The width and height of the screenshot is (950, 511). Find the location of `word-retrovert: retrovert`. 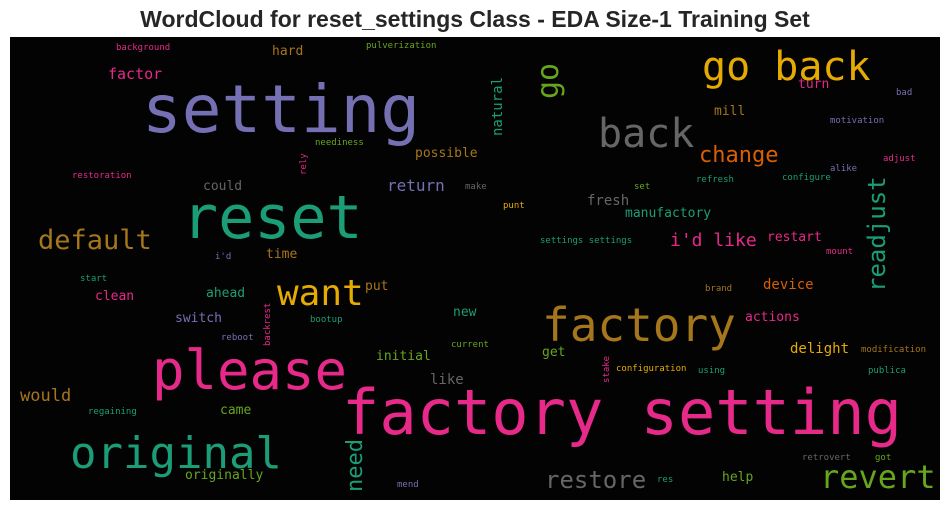

word-retrovert: retrovert is located at coordinates (826, 458).